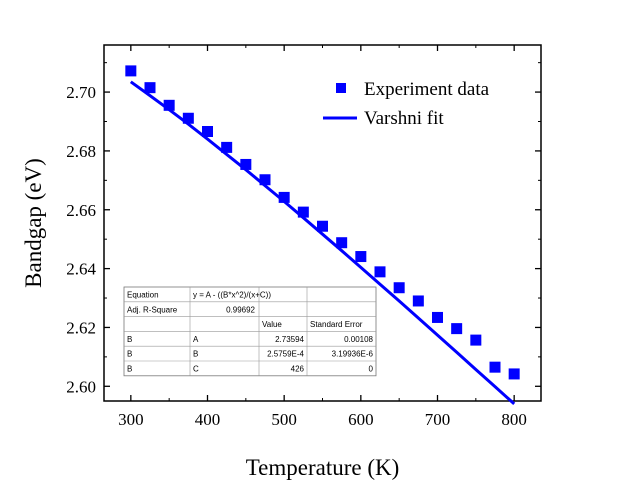  Describe the element at coordinates (323, 467) in the screenshot. I see `x-axis-title: Temperature (K)` at that location.